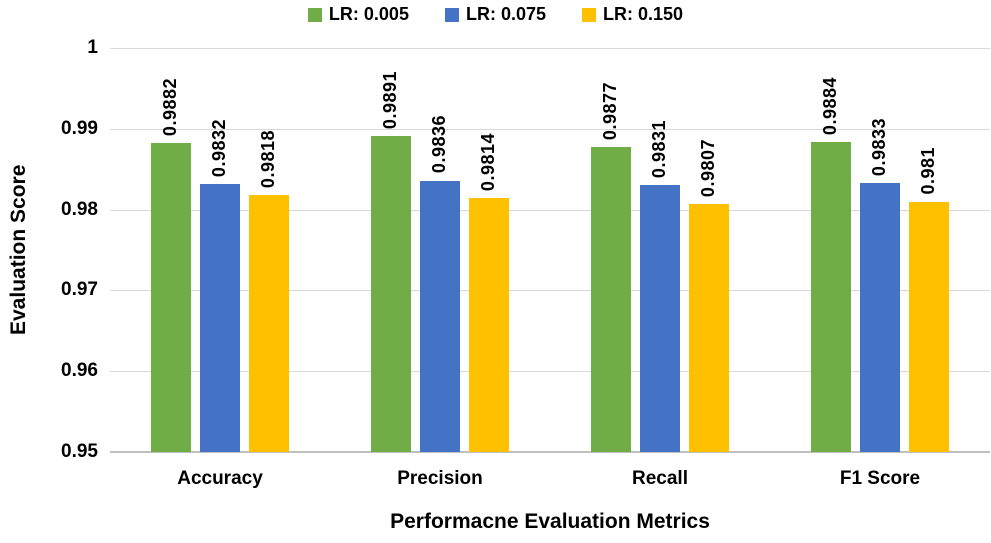  I want to click on legend-label: LR: 0.075, so click(506, 14).